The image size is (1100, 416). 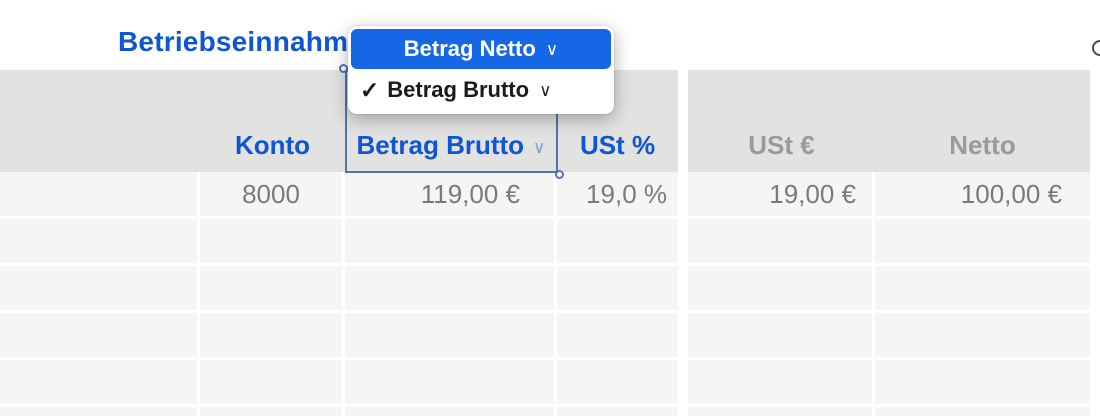 What do you see at coordinates (272, 121) in the screenshot?
I see `column-header-konto: Konto` at bounding box center [272, 121].